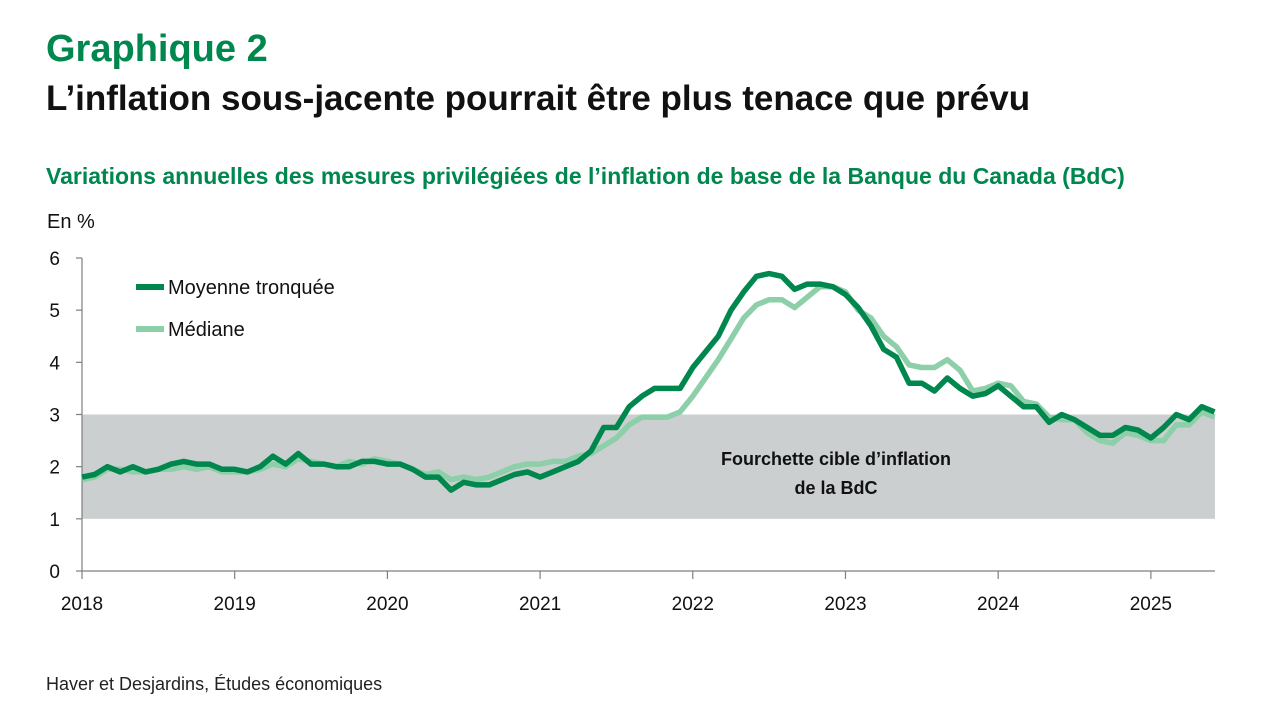 Image resolution: width=1280 pixels, height=720 pixels. Describe the element at coordinates (54, 520) in the screenshot. I see `y-tick-label: 1` at that location.